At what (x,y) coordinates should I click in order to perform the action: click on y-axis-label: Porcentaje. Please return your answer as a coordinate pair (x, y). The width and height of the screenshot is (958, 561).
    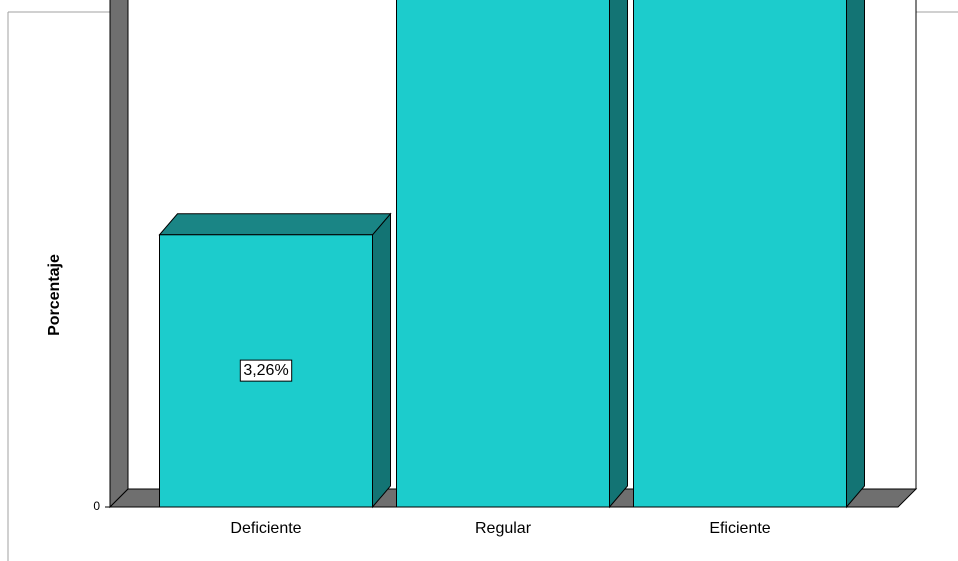
    Looking at the image, I should click on (54, 295).